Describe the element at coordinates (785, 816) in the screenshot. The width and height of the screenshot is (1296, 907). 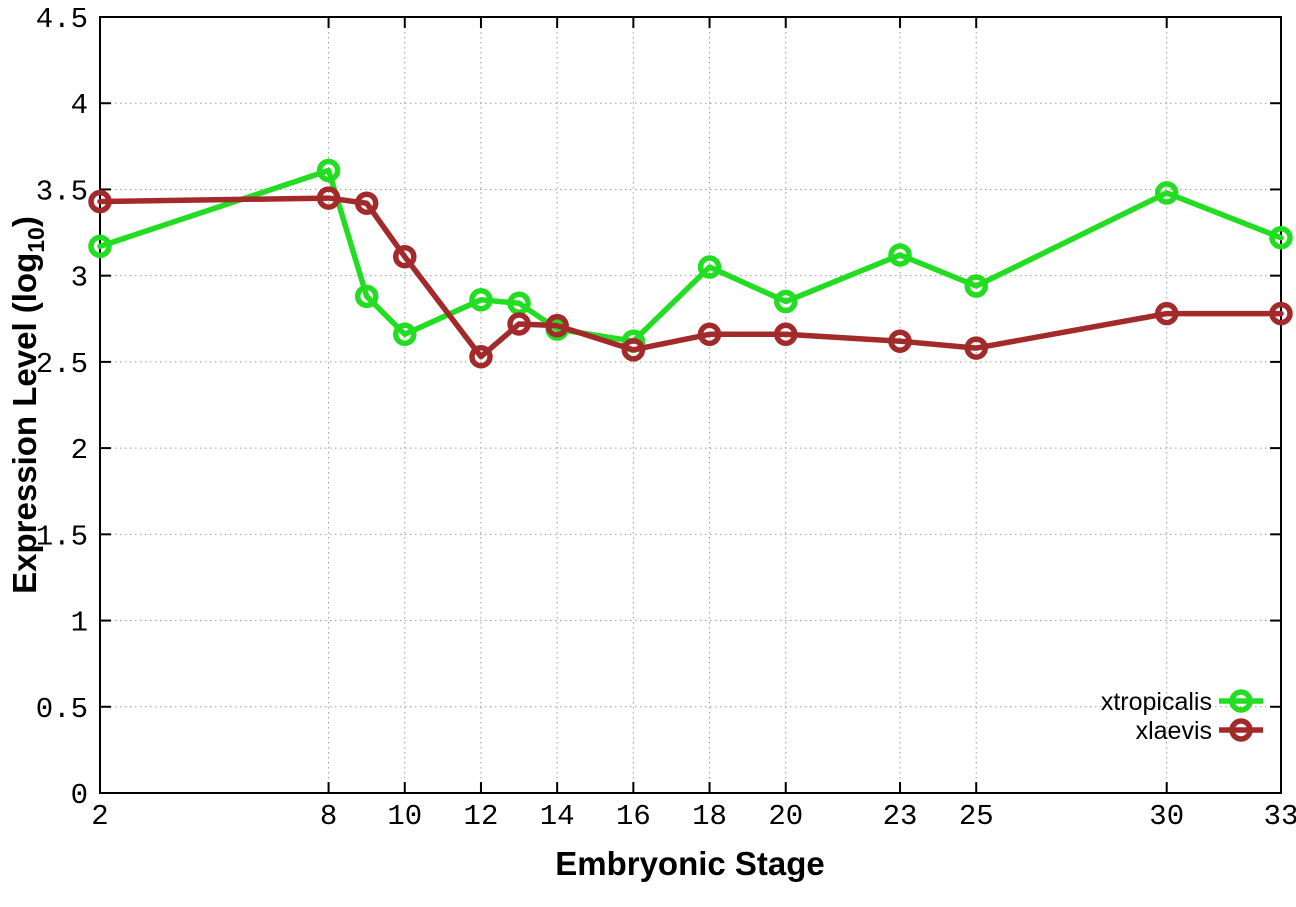
I see `x-tick-label-20: 20` at that location.